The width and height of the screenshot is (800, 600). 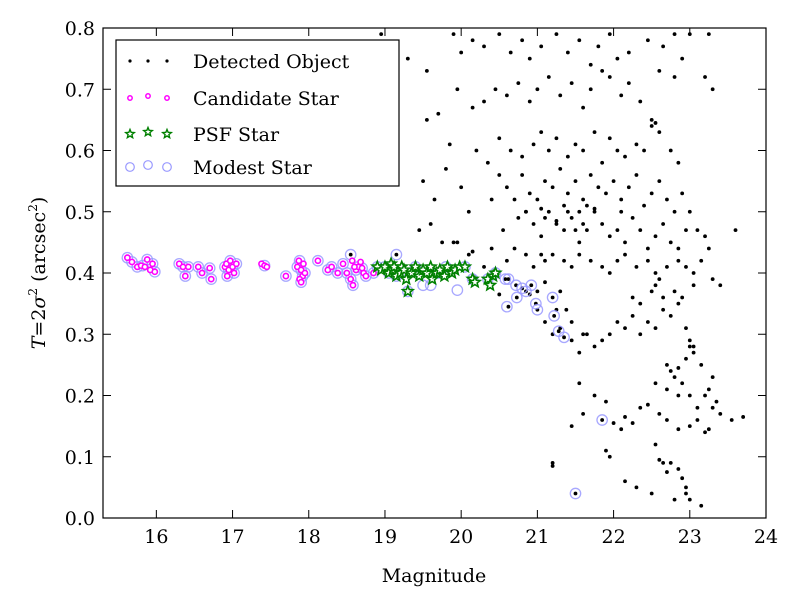 I want to click on legend-label: Modest Star, so click(x=253, y=168).